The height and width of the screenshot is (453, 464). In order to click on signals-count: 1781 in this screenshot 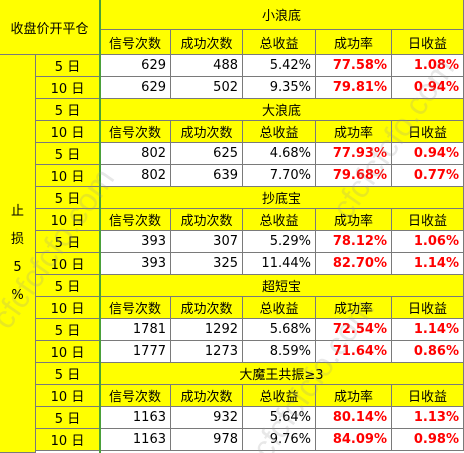, I will do `click(135, 330)`.